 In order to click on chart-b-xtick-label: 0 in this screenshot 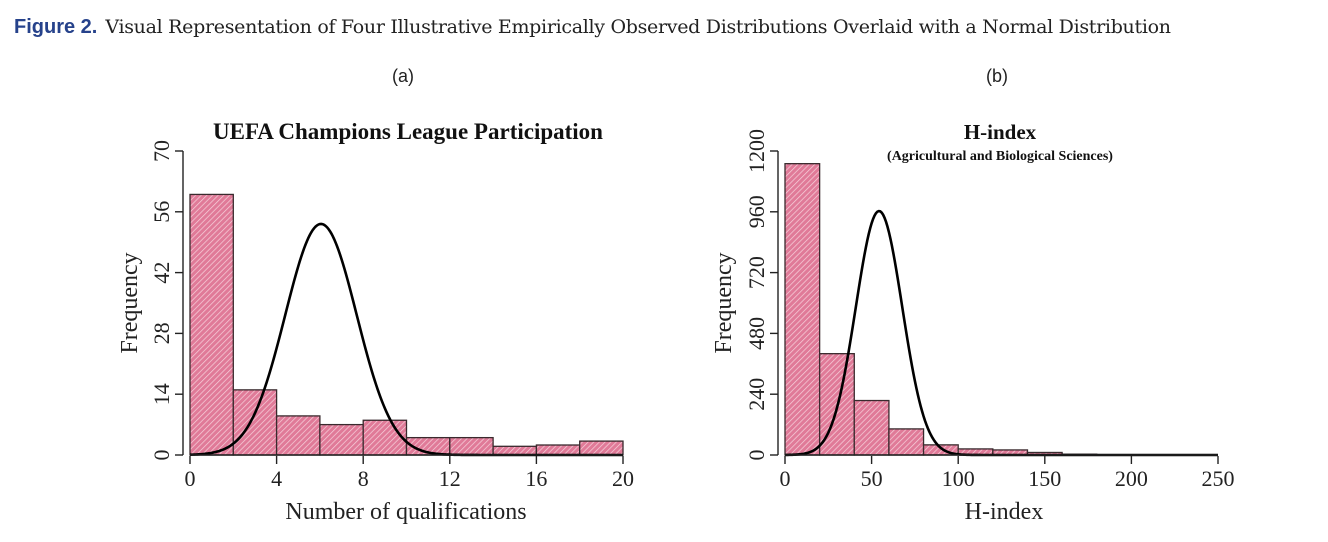, I will do `click(785, 478)`.